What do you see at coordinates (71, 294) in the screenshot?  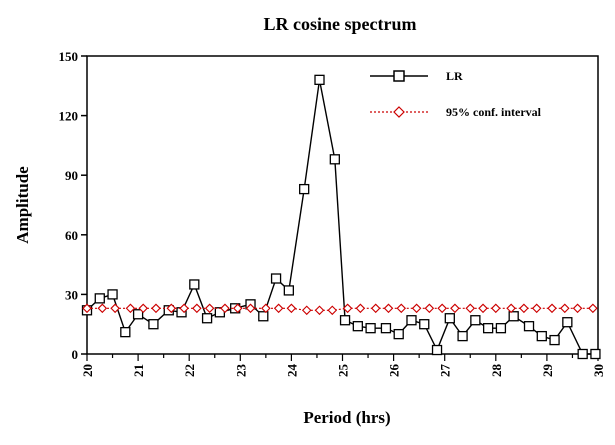 I see `y-tick-label: 30` at bounding box center [71, 294].